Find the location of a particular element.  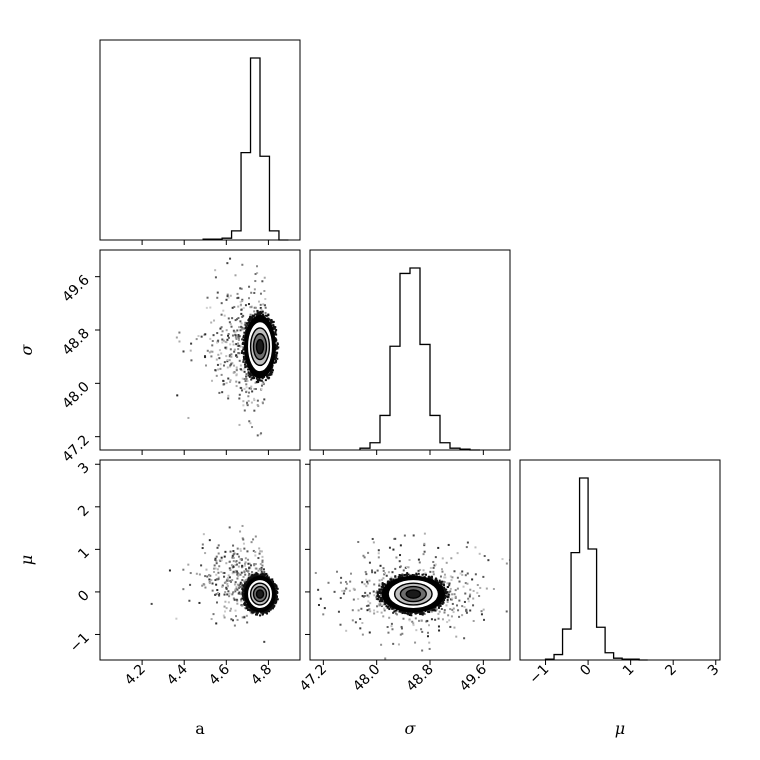

scatter-panel-sigma-mu is located at coordinates (412, 596).